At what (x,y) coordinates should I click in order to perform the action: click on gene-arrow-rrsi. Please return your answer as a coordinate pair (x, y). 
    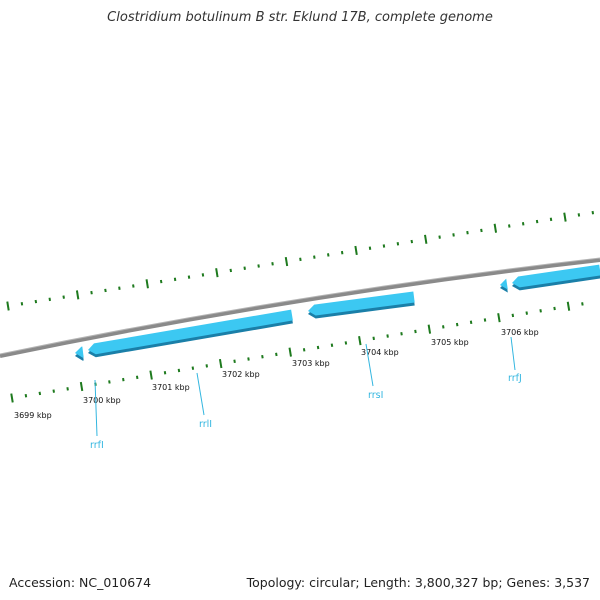
    Looking at the image, I should click on (361, 303).